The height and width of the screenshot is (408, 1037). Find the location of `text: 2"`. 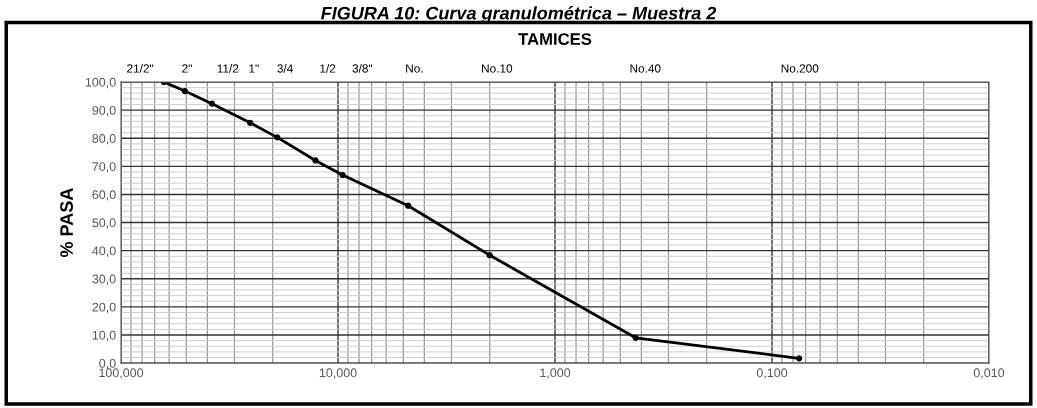

text: 2" is located at coordinates (187, 68).